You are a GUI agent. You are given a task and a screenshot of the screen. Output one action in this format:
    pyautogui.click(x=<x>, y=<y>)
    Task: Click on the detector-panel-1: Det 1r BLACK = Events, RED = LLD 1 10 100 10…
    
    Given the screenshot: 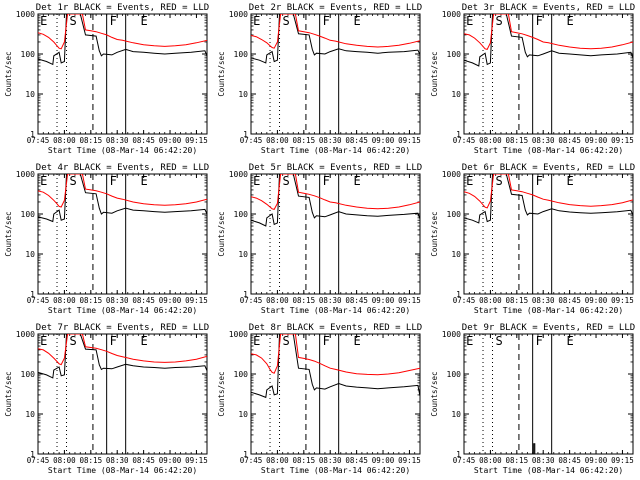 What is the action you would take?
    pyautogui.click(x=106, y=79)
    